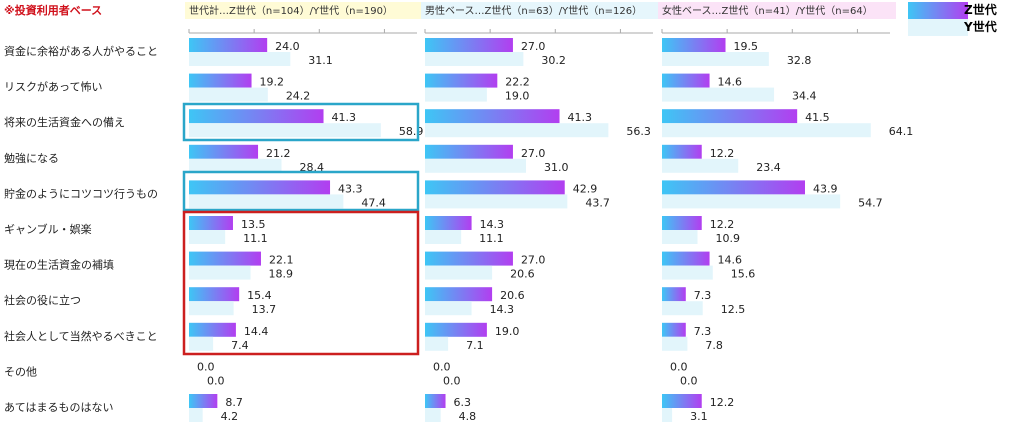 This screenshot has height=426, width=1024. I want to click on value-label-z: 42.9, so click(585, 188).